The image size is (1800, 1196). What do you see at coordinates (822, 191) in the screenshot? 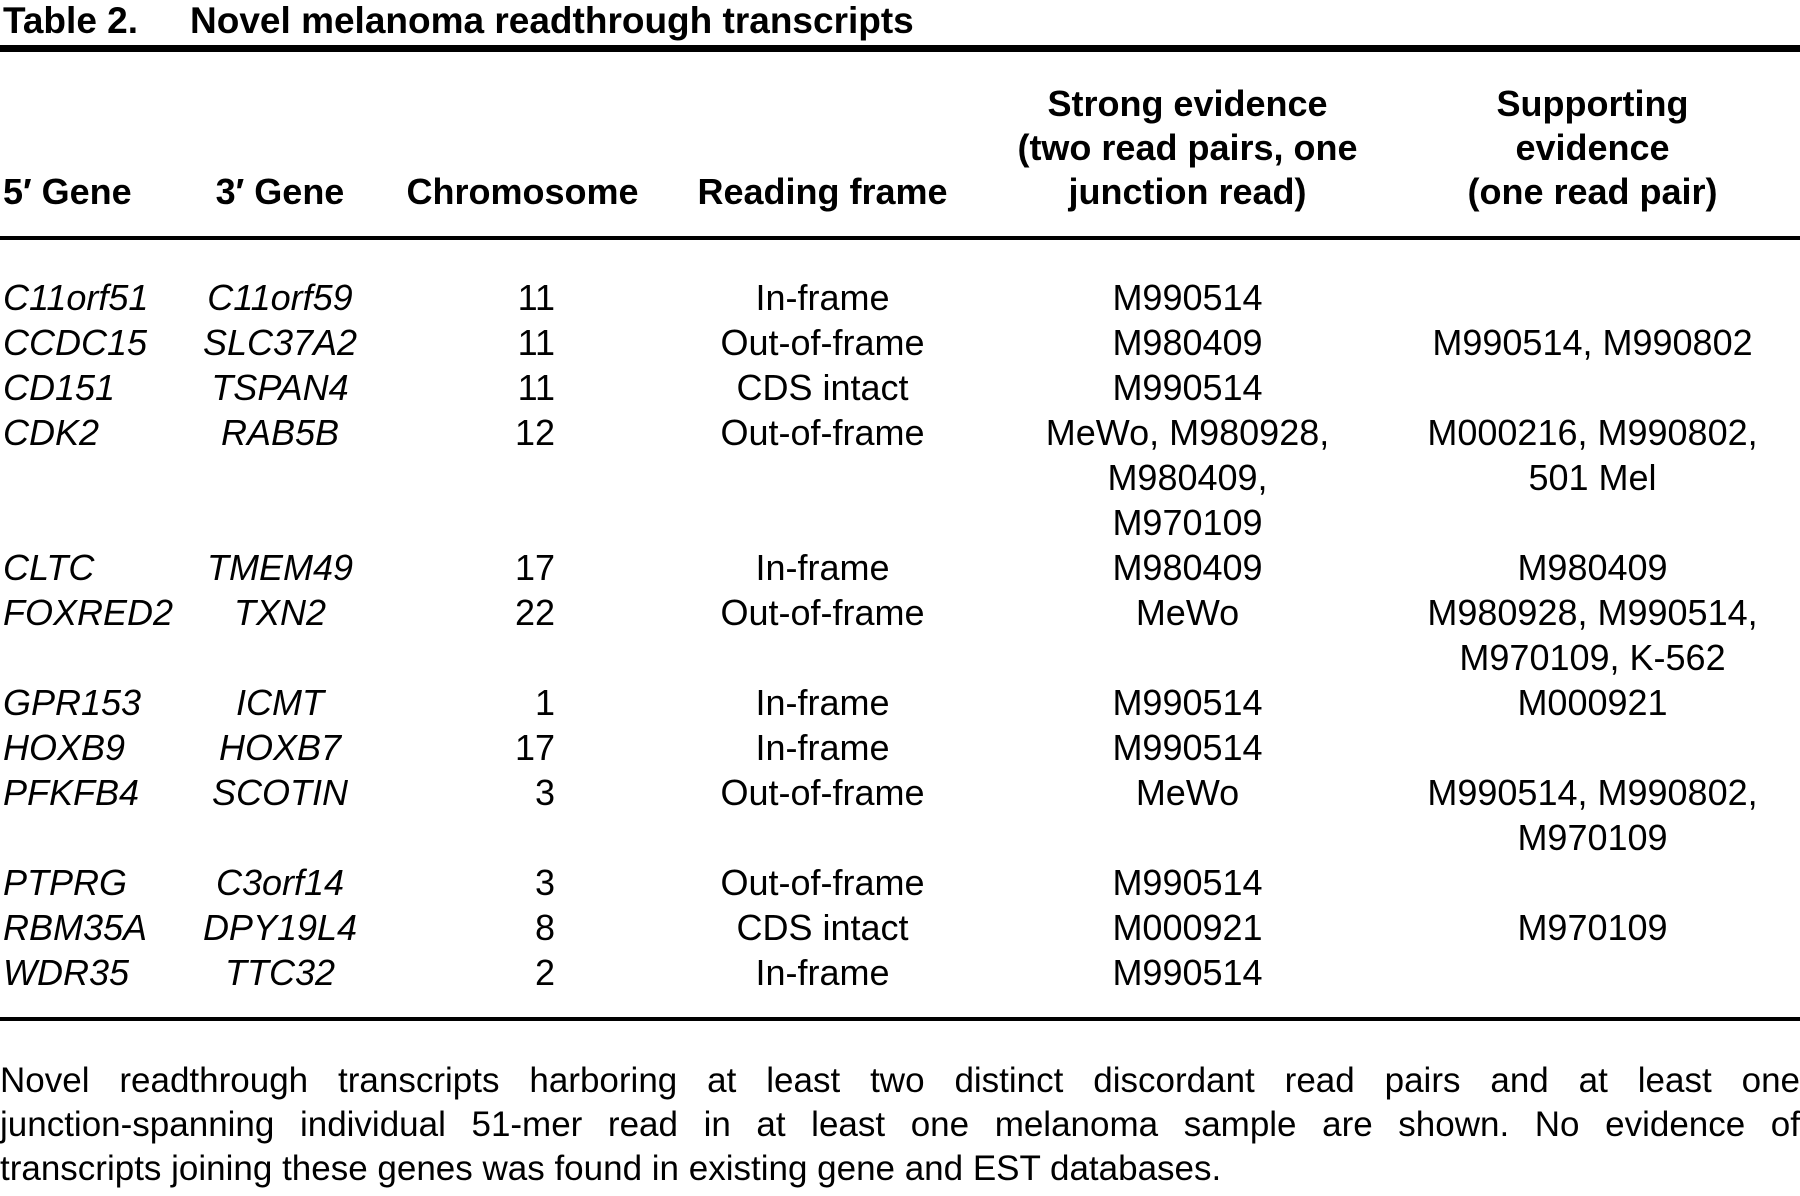
I see `header-line: Reading frame` at bounding box center [822, 191].